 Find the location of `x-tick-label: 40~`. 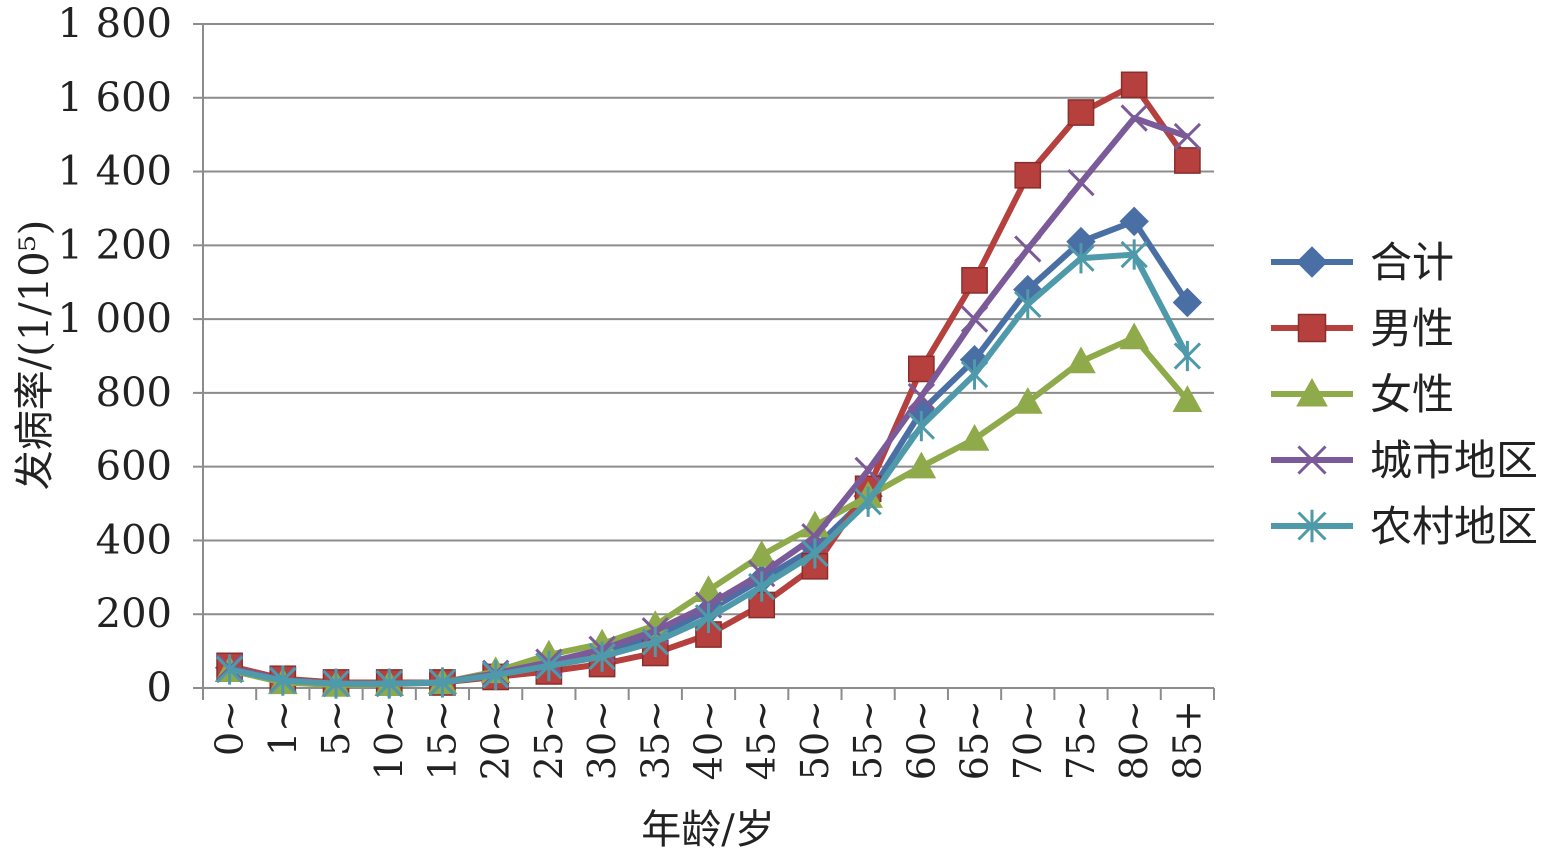

x-tick-label: 40~ is located at coordinates (709, 740).